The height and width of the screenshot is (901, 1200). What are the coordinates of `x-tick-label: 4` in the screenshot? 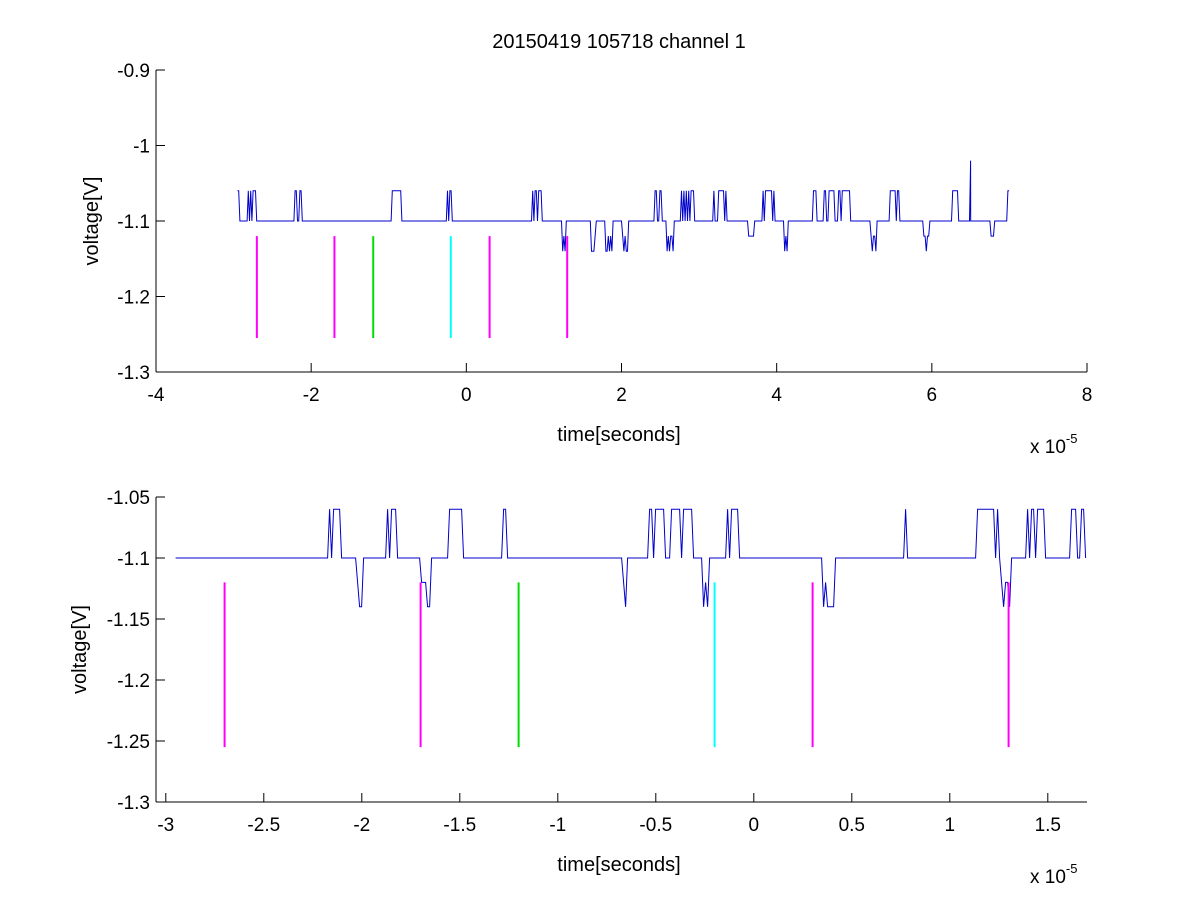 It's located at (776, 395).